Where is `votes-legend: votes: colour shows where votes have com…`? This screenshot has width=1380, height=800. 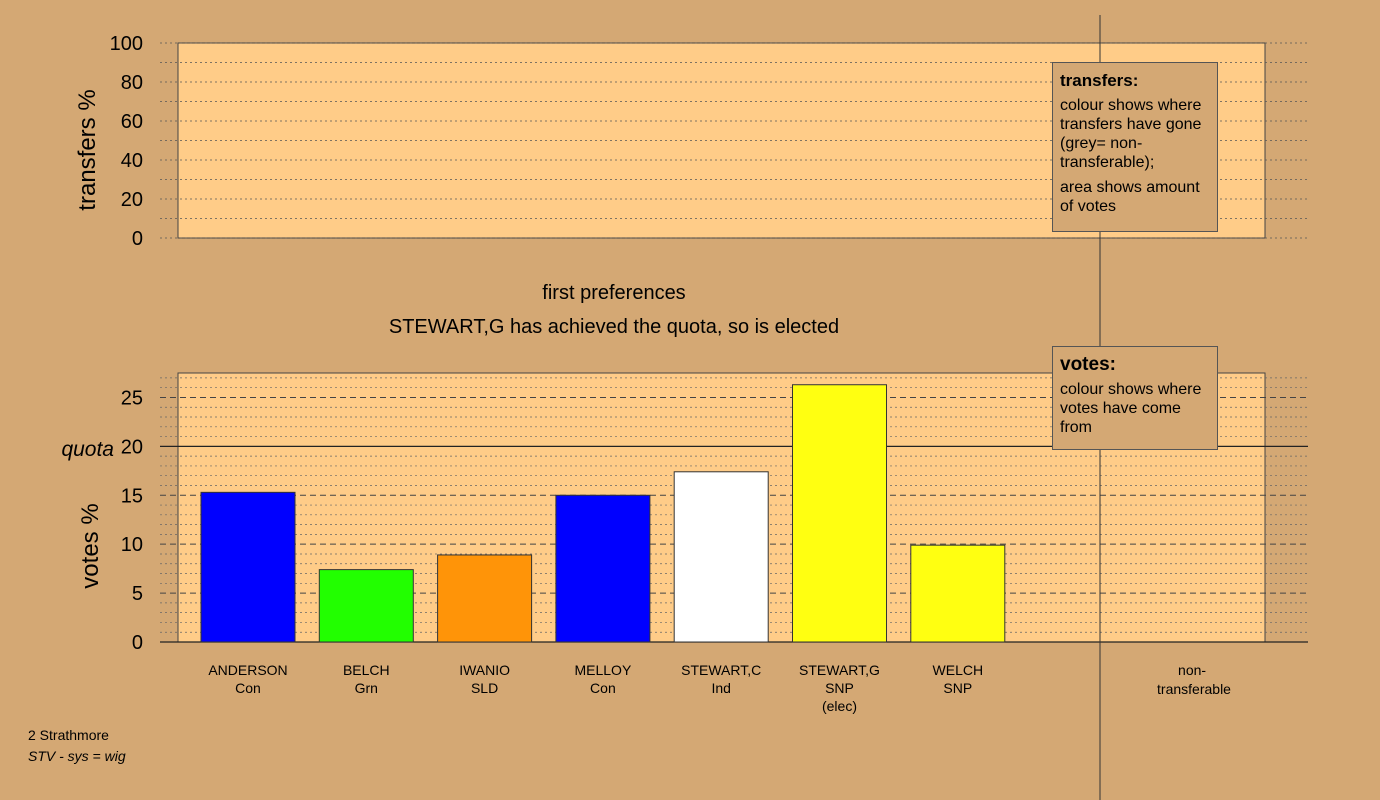
votes-legend: votes: colour shows where votes have com… is located at coordinates (1135, 398).